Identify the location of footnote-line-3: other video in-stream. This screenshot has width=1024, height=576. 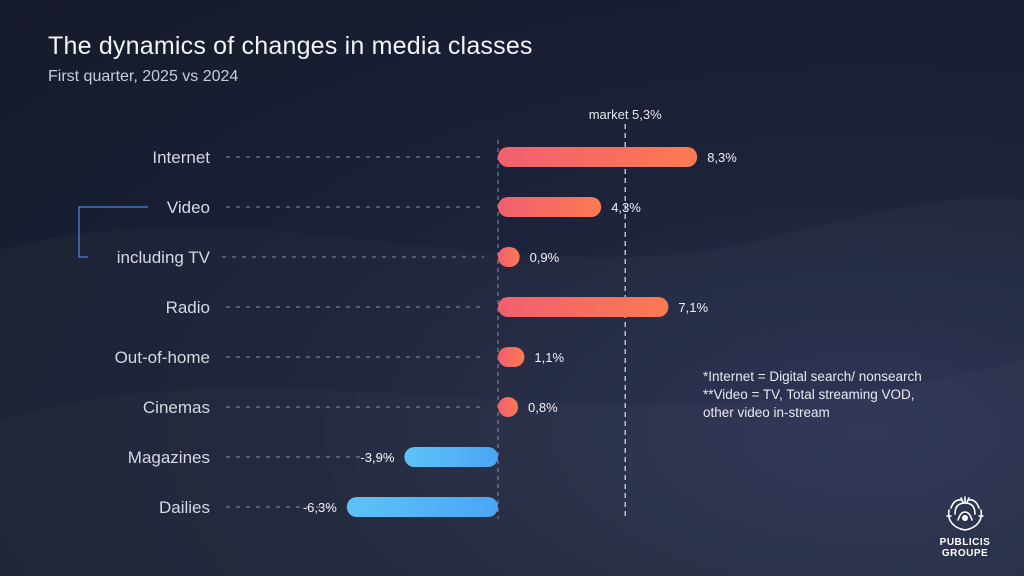
(766, 412).